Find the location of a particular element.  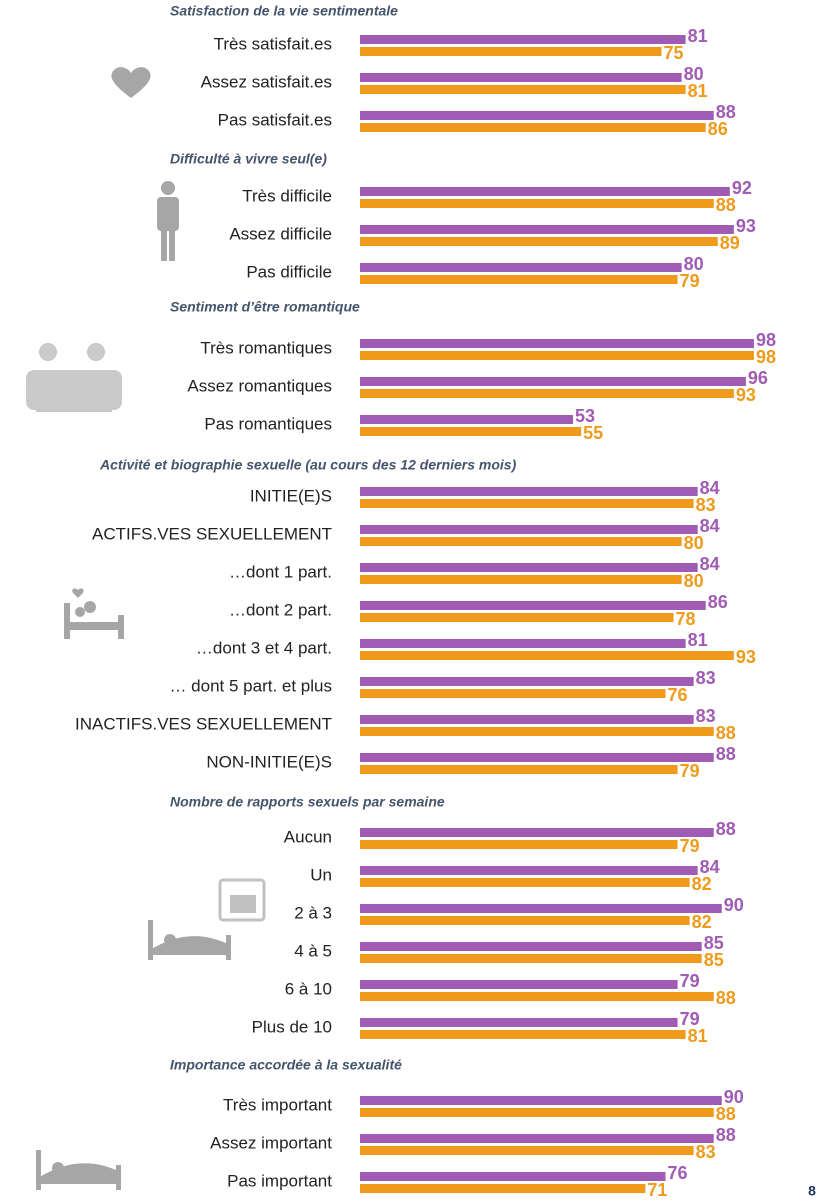

category-label: 6 à 10 is located at coordinates (308, 988).